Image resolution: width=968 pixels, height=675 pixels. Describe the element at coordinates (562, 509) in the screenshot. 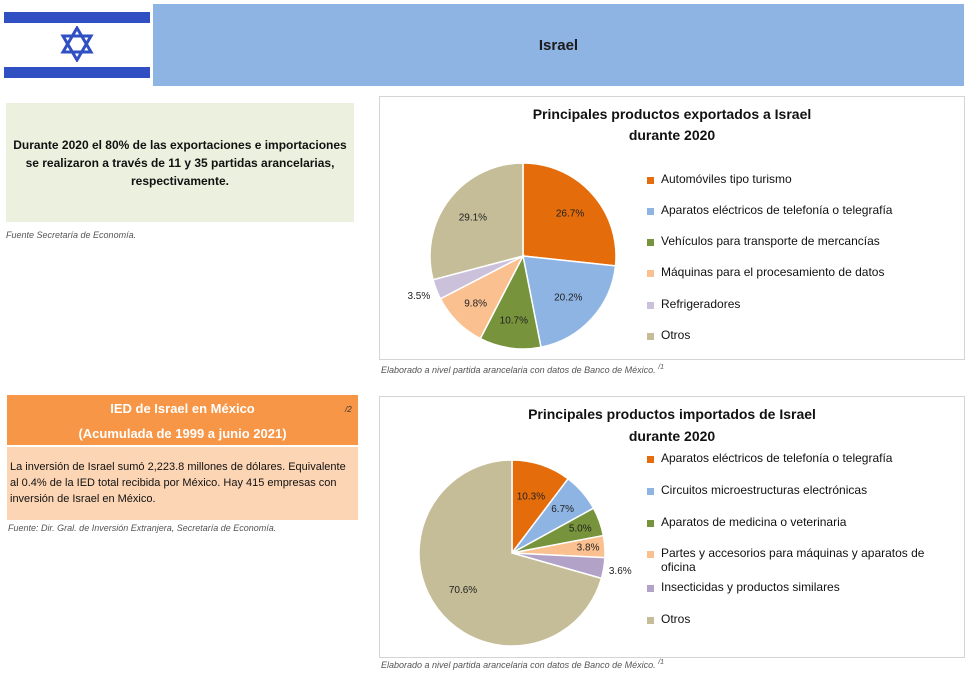

I see `pie-data-label: 6.7%` at that location.